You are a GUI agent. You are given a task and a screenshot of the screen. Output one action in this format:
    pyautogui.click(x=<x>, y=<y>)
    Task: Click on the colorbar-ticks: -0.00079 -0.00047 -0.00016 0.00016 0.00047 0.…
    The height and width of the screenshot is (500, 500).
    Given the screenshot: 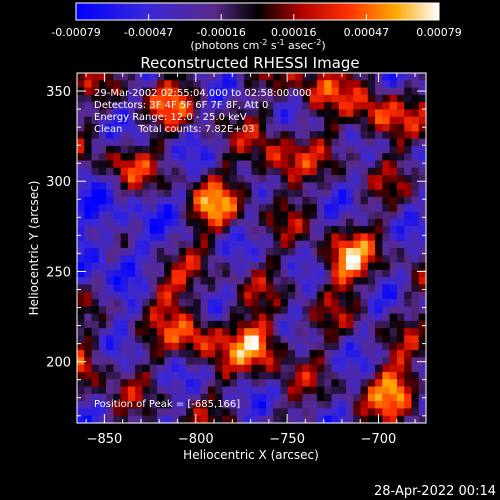 What is the action you would take?
    pyautogui.click(x=256, y=26)
    